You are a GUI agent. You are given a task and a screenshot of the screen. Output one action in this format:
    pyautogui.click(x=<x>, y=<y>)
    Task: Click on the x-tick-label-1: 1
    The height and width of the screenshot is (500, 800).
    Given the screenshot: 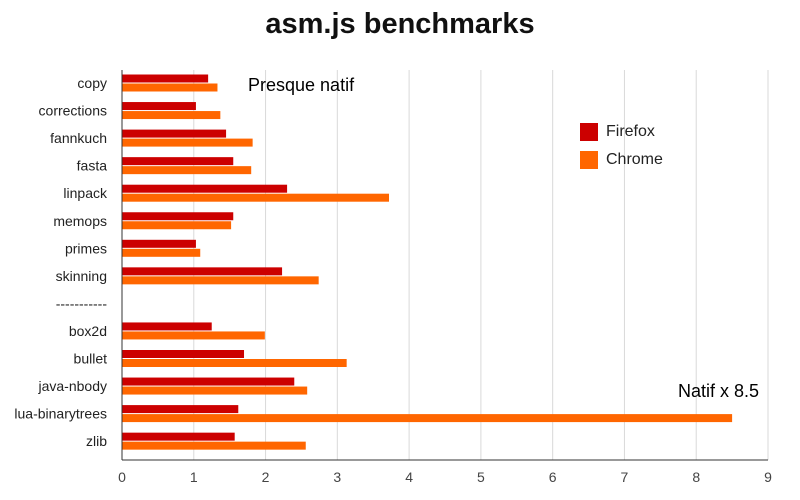 What is the action you would take?
    pyautogui.click(x=194, y=477)
    